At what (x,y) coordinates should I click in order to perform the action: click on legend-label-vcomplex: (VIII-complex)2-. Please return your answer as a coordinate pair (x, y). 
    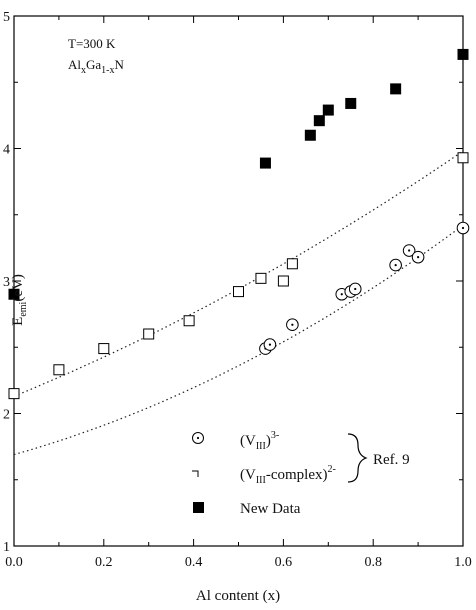
    Looking at the image, I should click on (288, 475).